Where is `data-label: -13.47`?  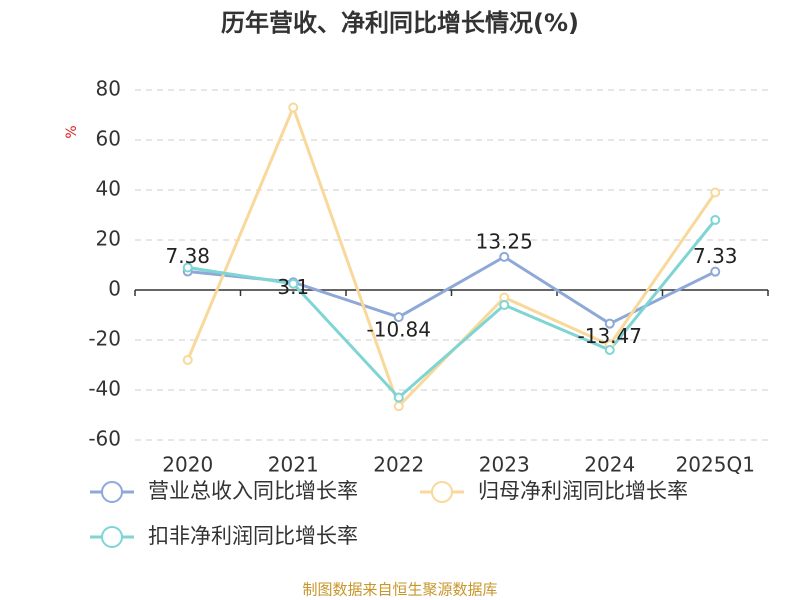
data-label: -13.47 is located at coordinates (610, 336).